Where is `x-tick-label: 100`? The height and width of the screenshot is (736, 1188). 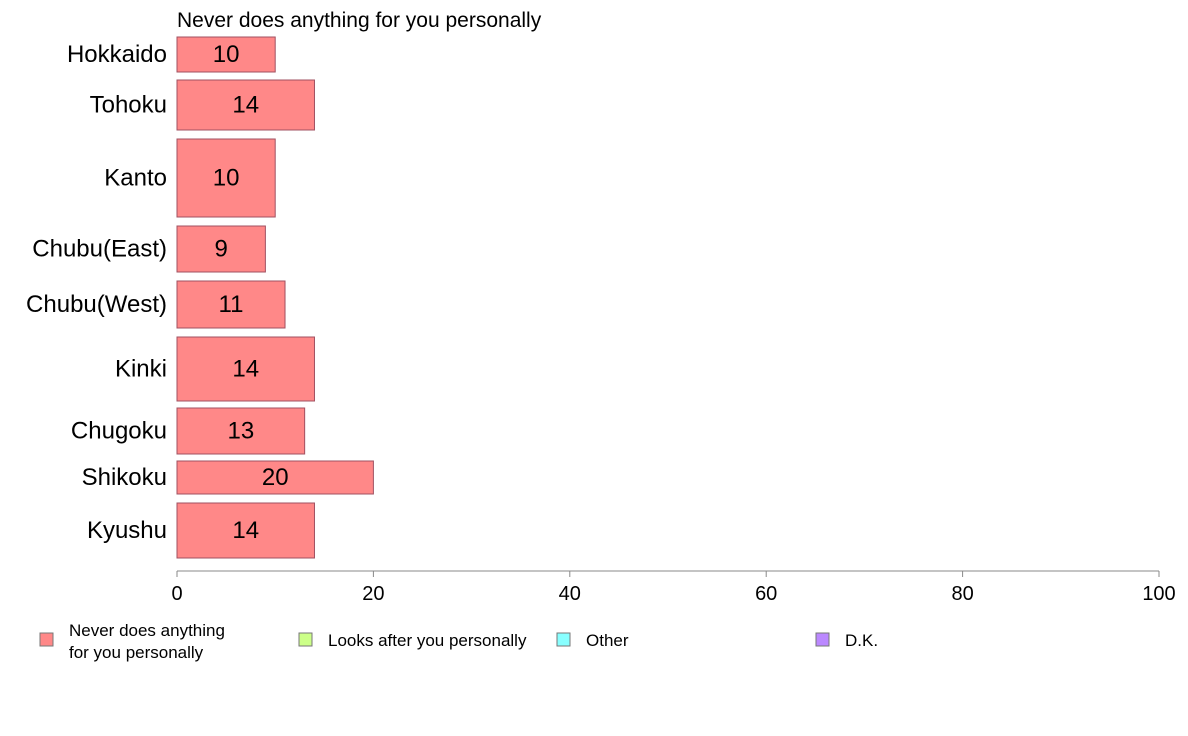
x-tick-label: 100 is located at coordinates (1158, 594).